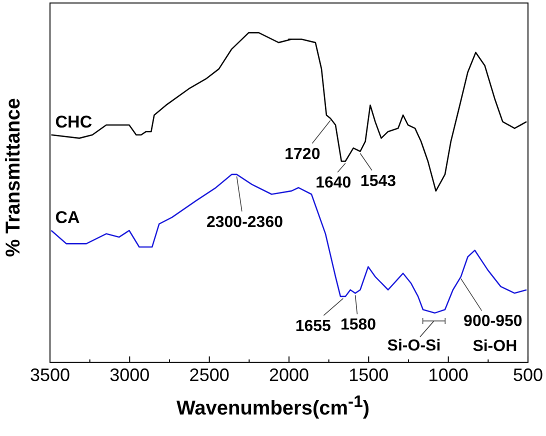 The width and height of the screenshot is (546, 436). What do you see at coordinates (495, 347) in the screenshot?
I see `annotation: Si-OH` at bounding box center [495, 347].